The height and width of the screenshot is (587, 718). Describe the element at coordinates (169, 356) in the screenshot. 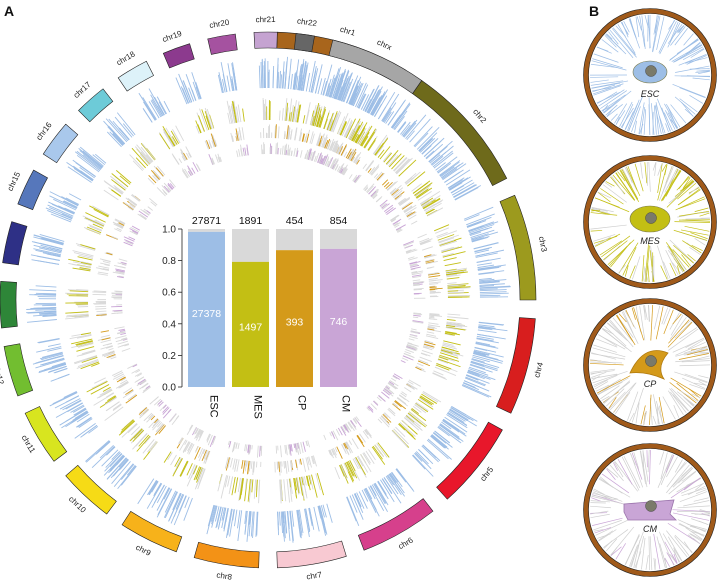

I see `y-tick-label: 0.2` at that location.